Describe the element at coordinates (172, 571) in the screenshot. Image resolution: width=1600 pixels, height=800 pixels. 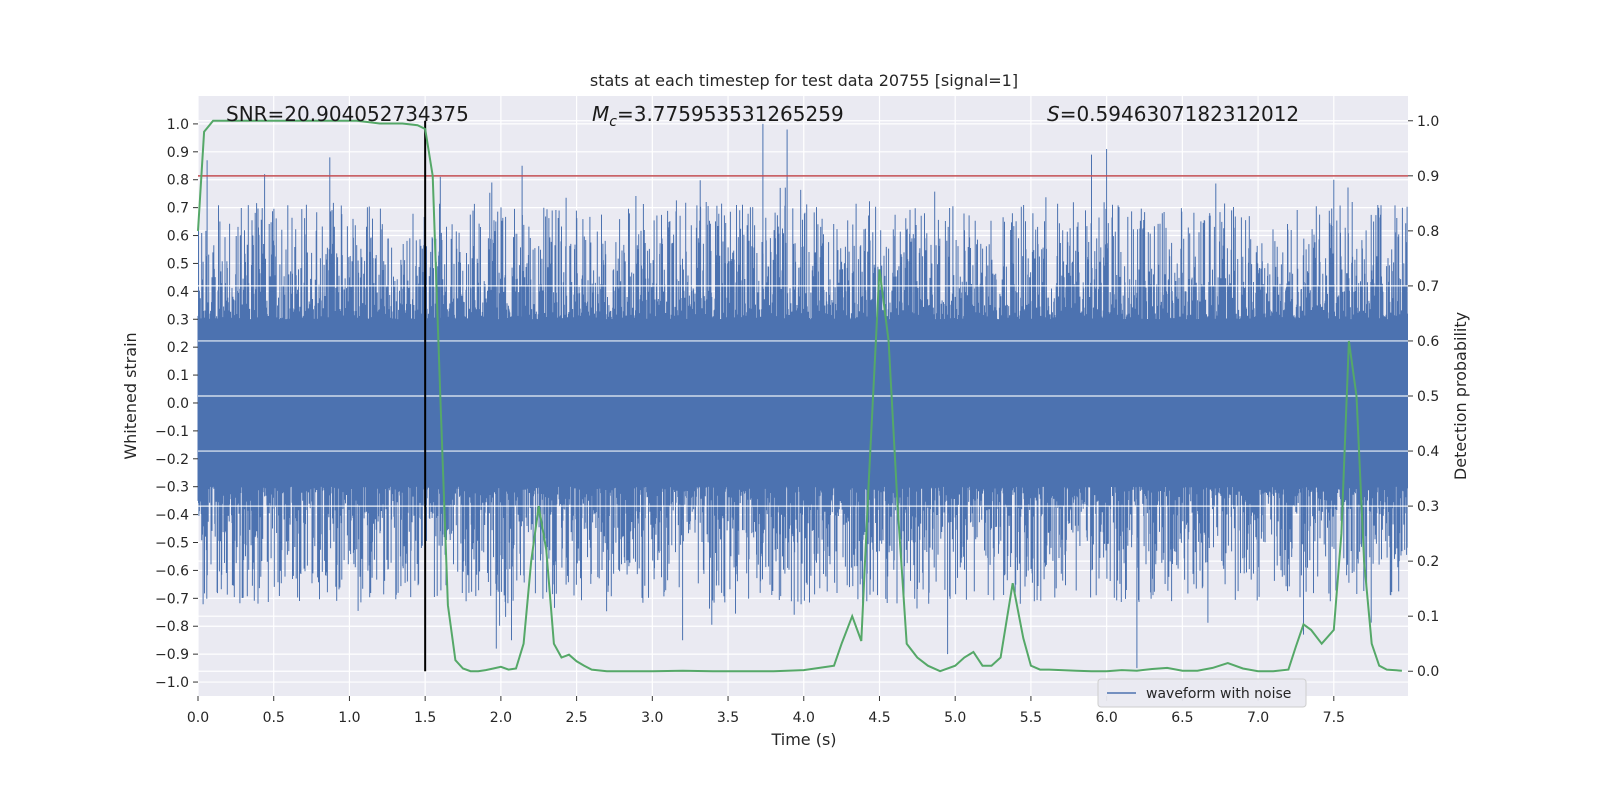
I see `y-tick-label: −0.6` at that location.